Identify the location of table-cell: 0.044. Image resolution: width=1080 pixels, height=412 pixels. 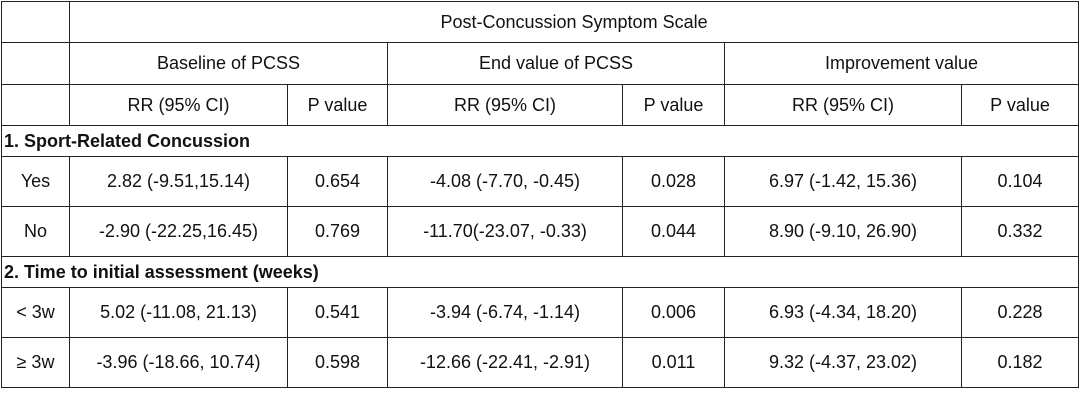
(673, 231).